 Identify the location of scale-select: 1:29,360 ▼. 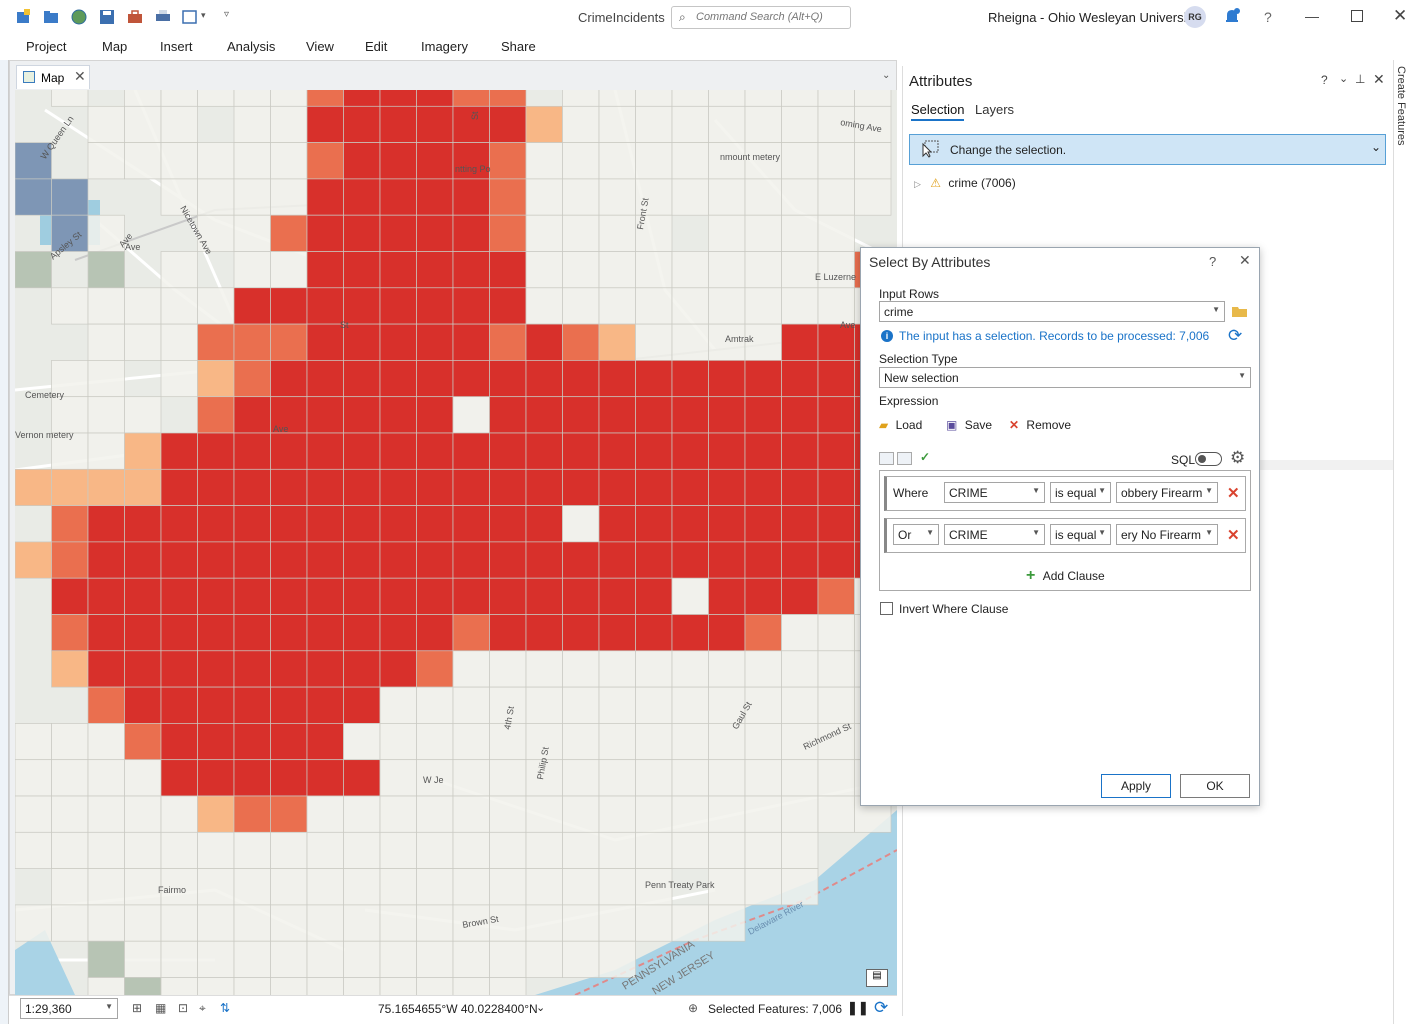
(69, 1008).